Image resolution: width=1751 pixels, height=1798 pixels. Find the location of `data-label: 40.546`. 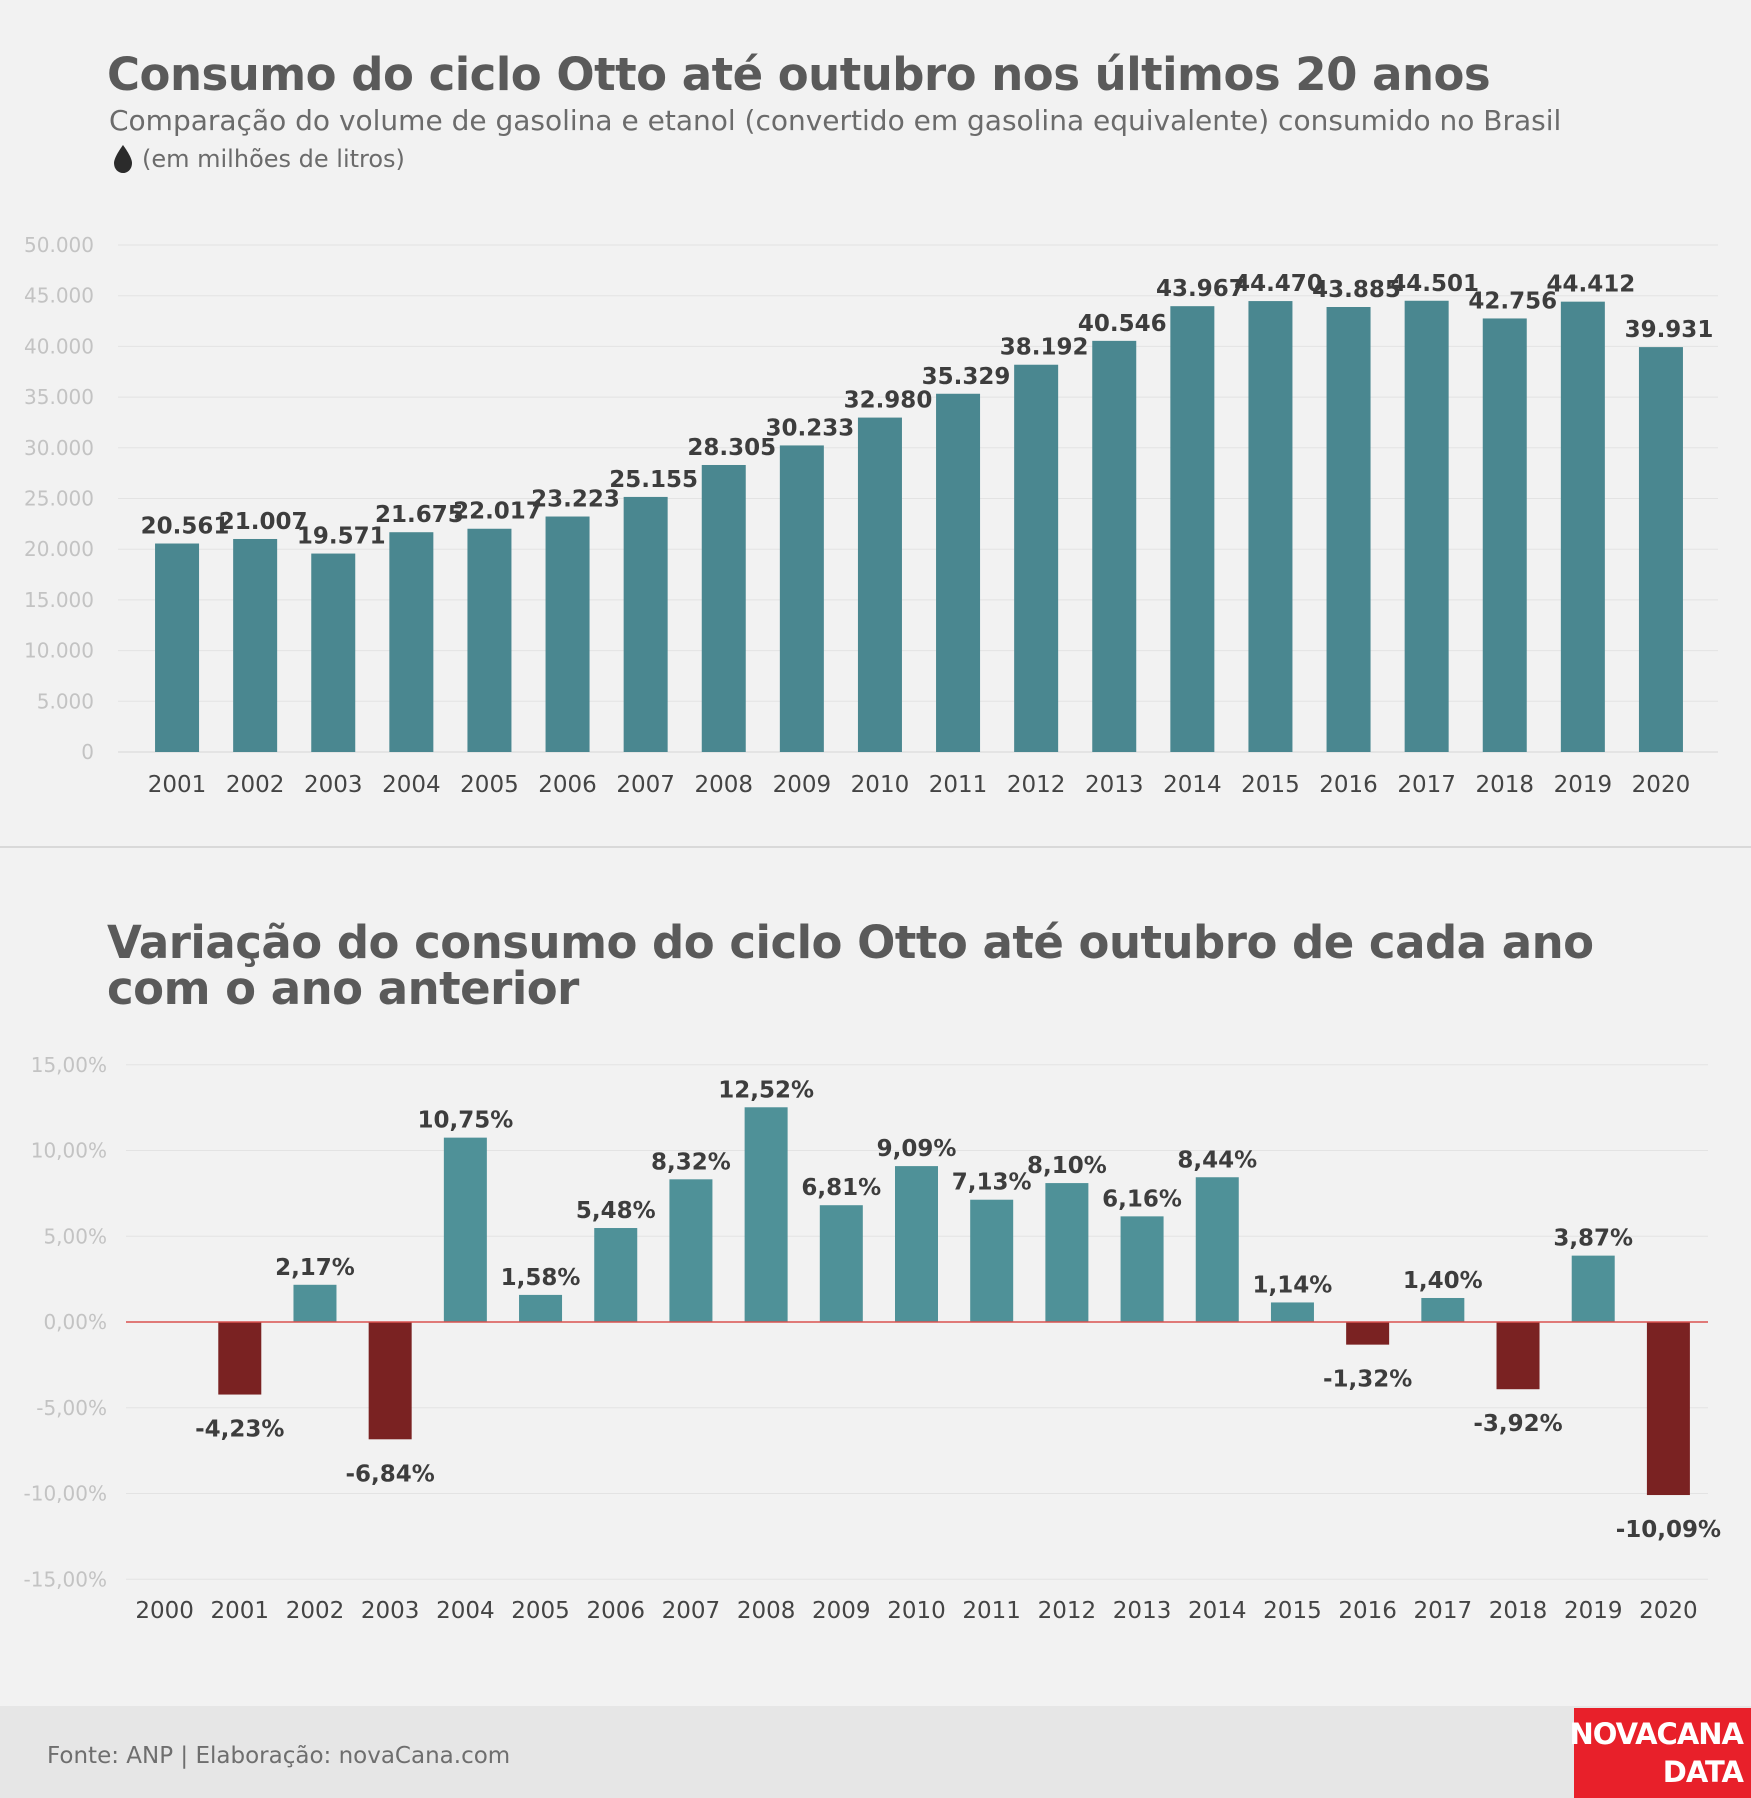

data-label: 40.546 is located at coordinates (1122, 324).